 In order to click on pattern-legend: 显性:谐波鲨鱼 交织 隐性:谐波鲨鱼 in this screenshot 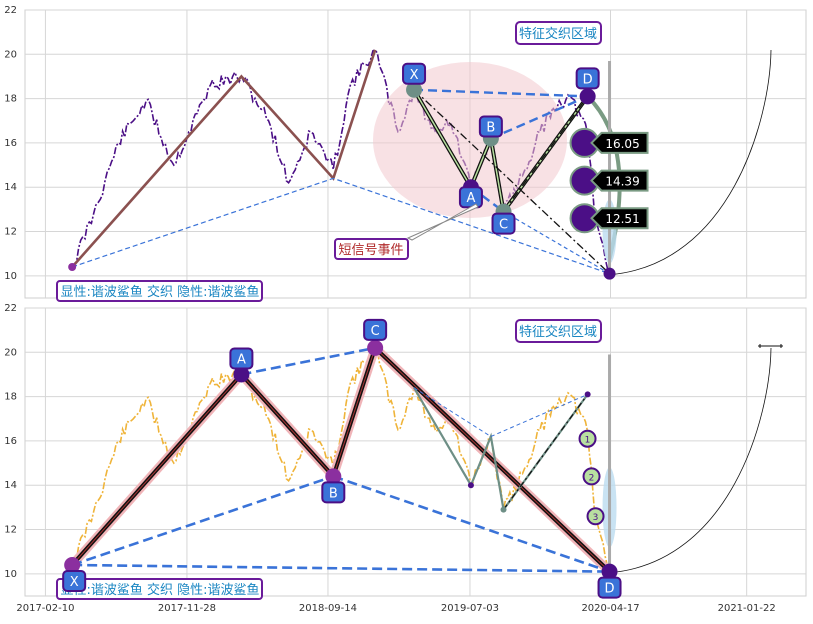, I will do `click(159, 291)`.